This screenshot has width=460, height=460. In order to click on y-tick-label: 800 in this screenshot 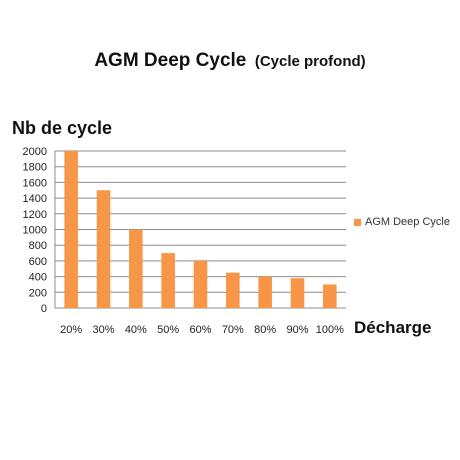, I will do `click(38, 246)`.